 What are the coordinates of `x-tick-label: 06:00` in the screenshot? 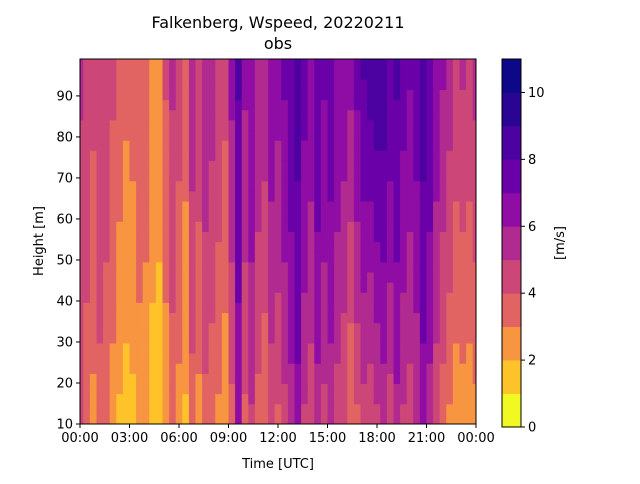 It's located at (178, 438).